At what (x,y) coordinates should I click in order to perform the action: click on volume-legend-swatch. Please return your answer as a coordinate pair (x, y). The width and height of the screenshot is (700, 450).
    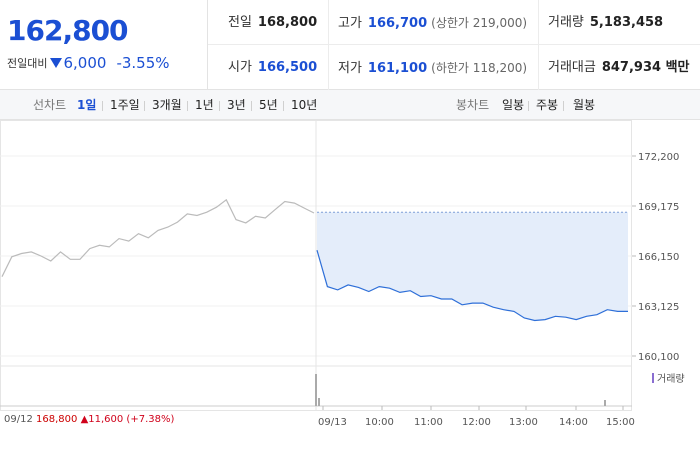
    Looking at the image, I should click on (653, 378).